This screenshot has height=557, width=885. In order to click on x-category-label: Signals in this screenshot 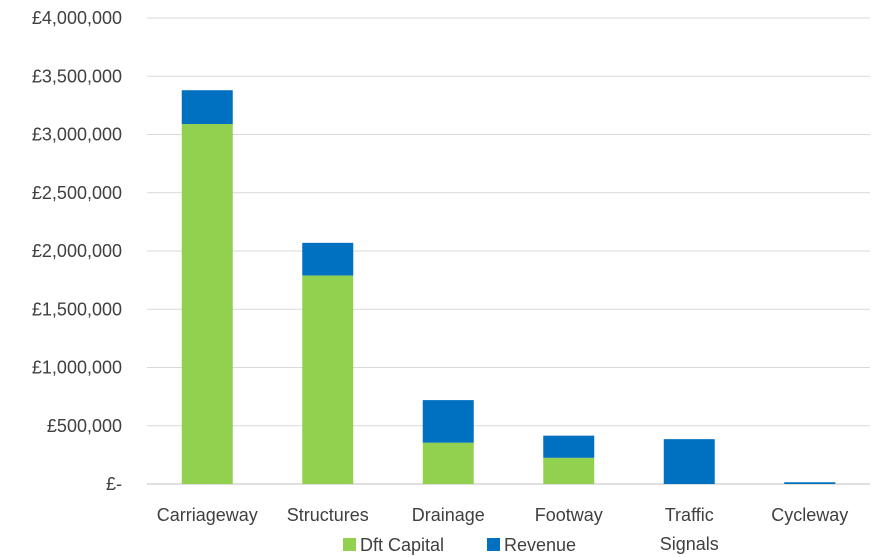, I will do `click(689, 544)`.